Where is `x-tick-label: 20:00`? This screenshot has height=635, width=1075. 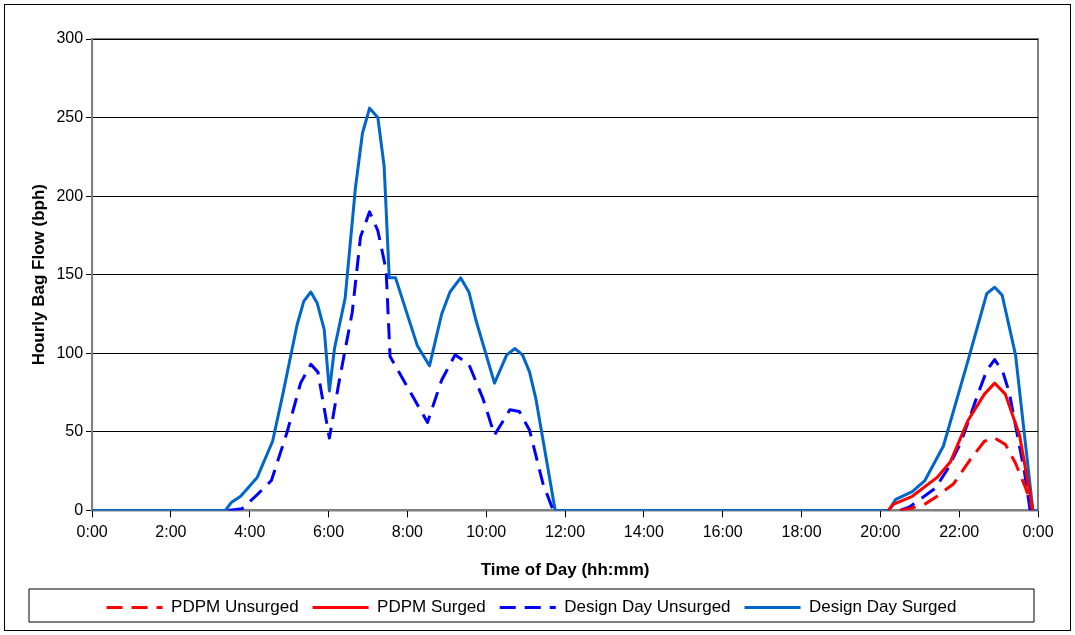
x-tick-label: 20:00 is located at coordinates (880, 532).